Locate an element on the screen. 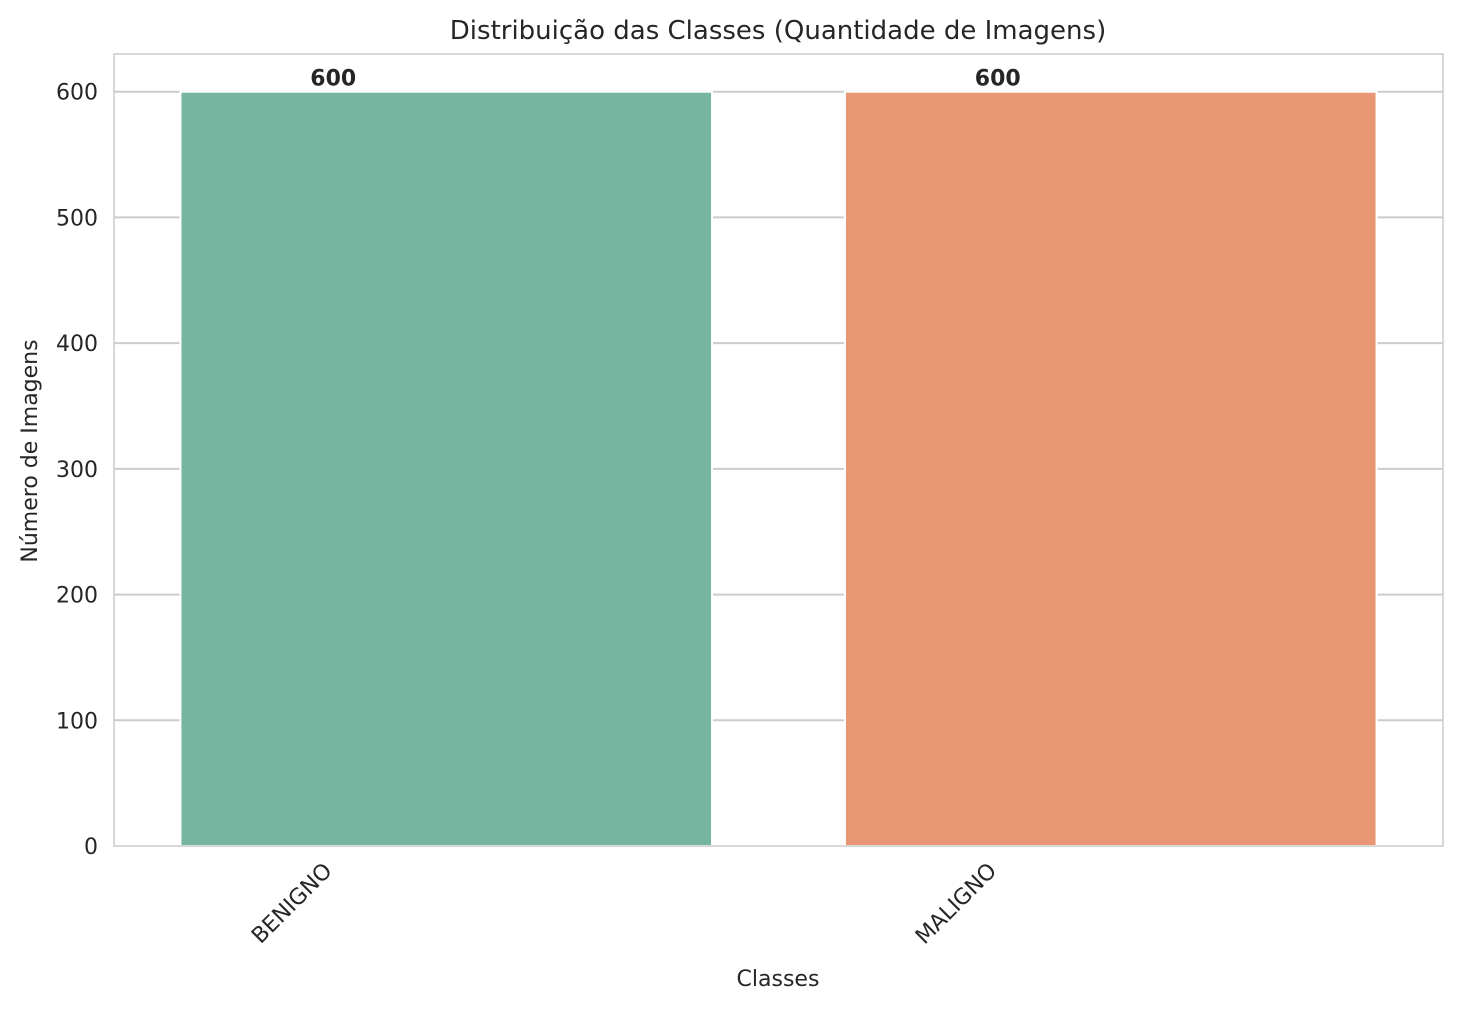  x-axis-ticks: BENIGNO MALIGNO is located at coordinates (624, 904).